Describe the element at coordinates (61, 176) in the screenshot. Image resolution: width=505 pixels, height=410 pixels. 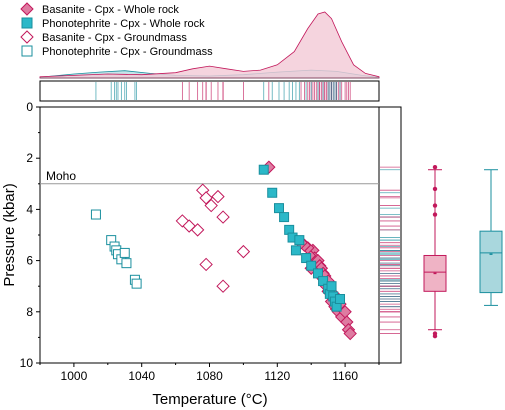
I see `moho-label: Moho` at that location.